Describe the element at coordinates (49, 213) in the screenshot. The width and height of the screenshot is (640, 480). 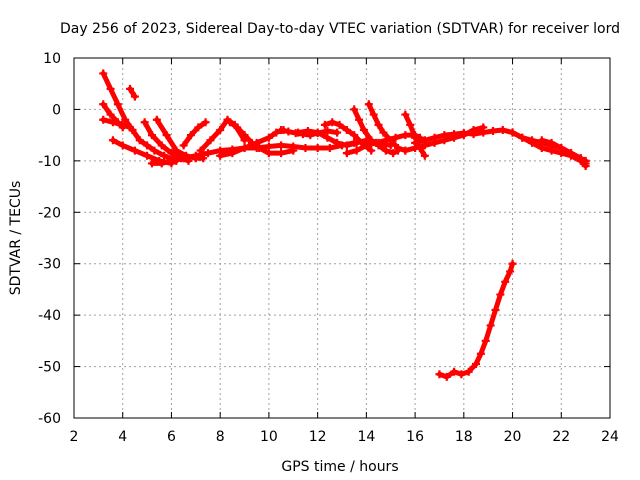
I see `y-tick-label: -20` at that location.